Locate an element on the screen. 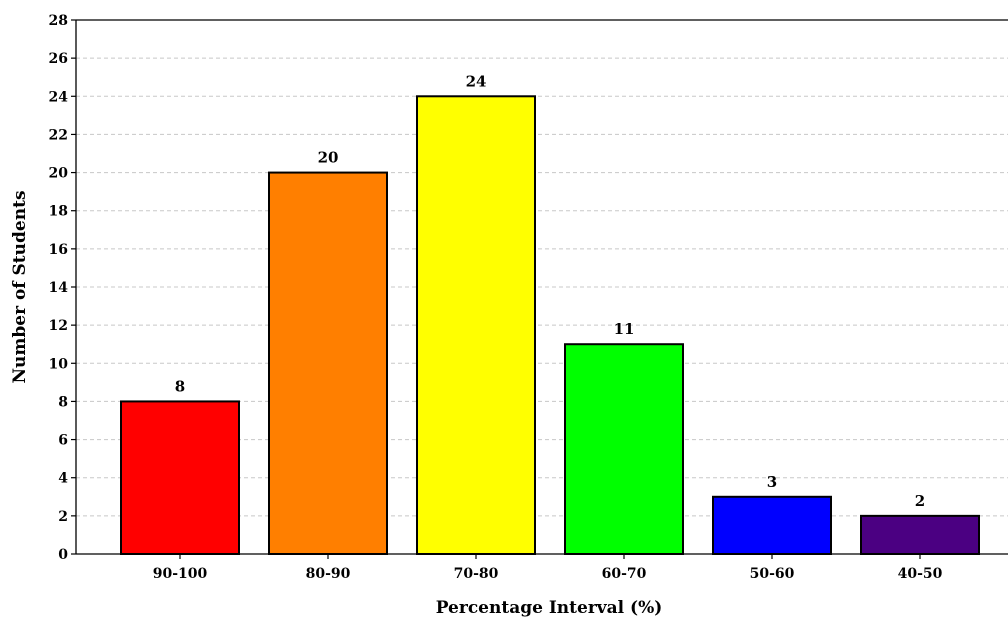 The width and height of the screenshot is (1008, 621). y-tick-label: 0 is located at coordinates (63, 555).